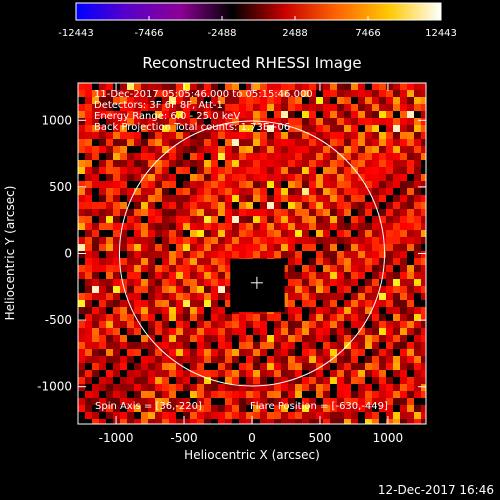 The image size is (500, 500). What do you see at coordinates (436, 490) in the screenshot?
I see `footer-timestamp: 12-Dec-2017 16:46` at bounding box center [436, 490].